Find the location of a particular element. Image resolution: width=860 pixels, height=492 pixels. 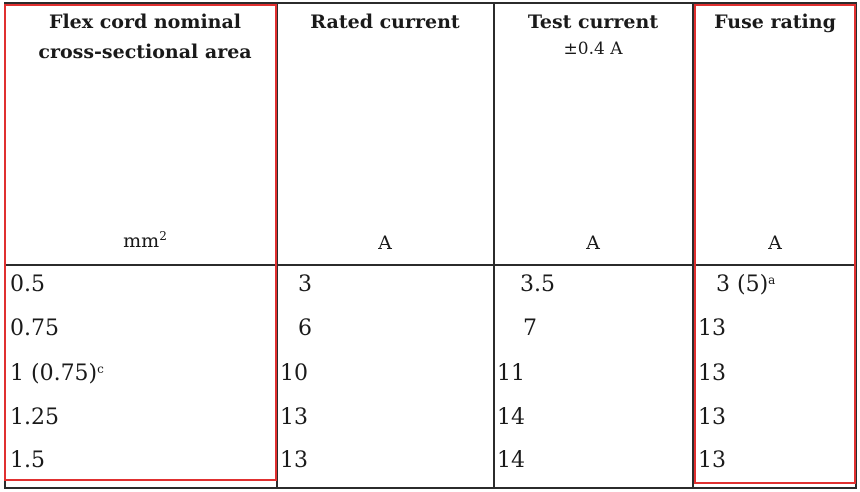

header-fuse-label: Fuse rating is located at coordinates (775, 22).